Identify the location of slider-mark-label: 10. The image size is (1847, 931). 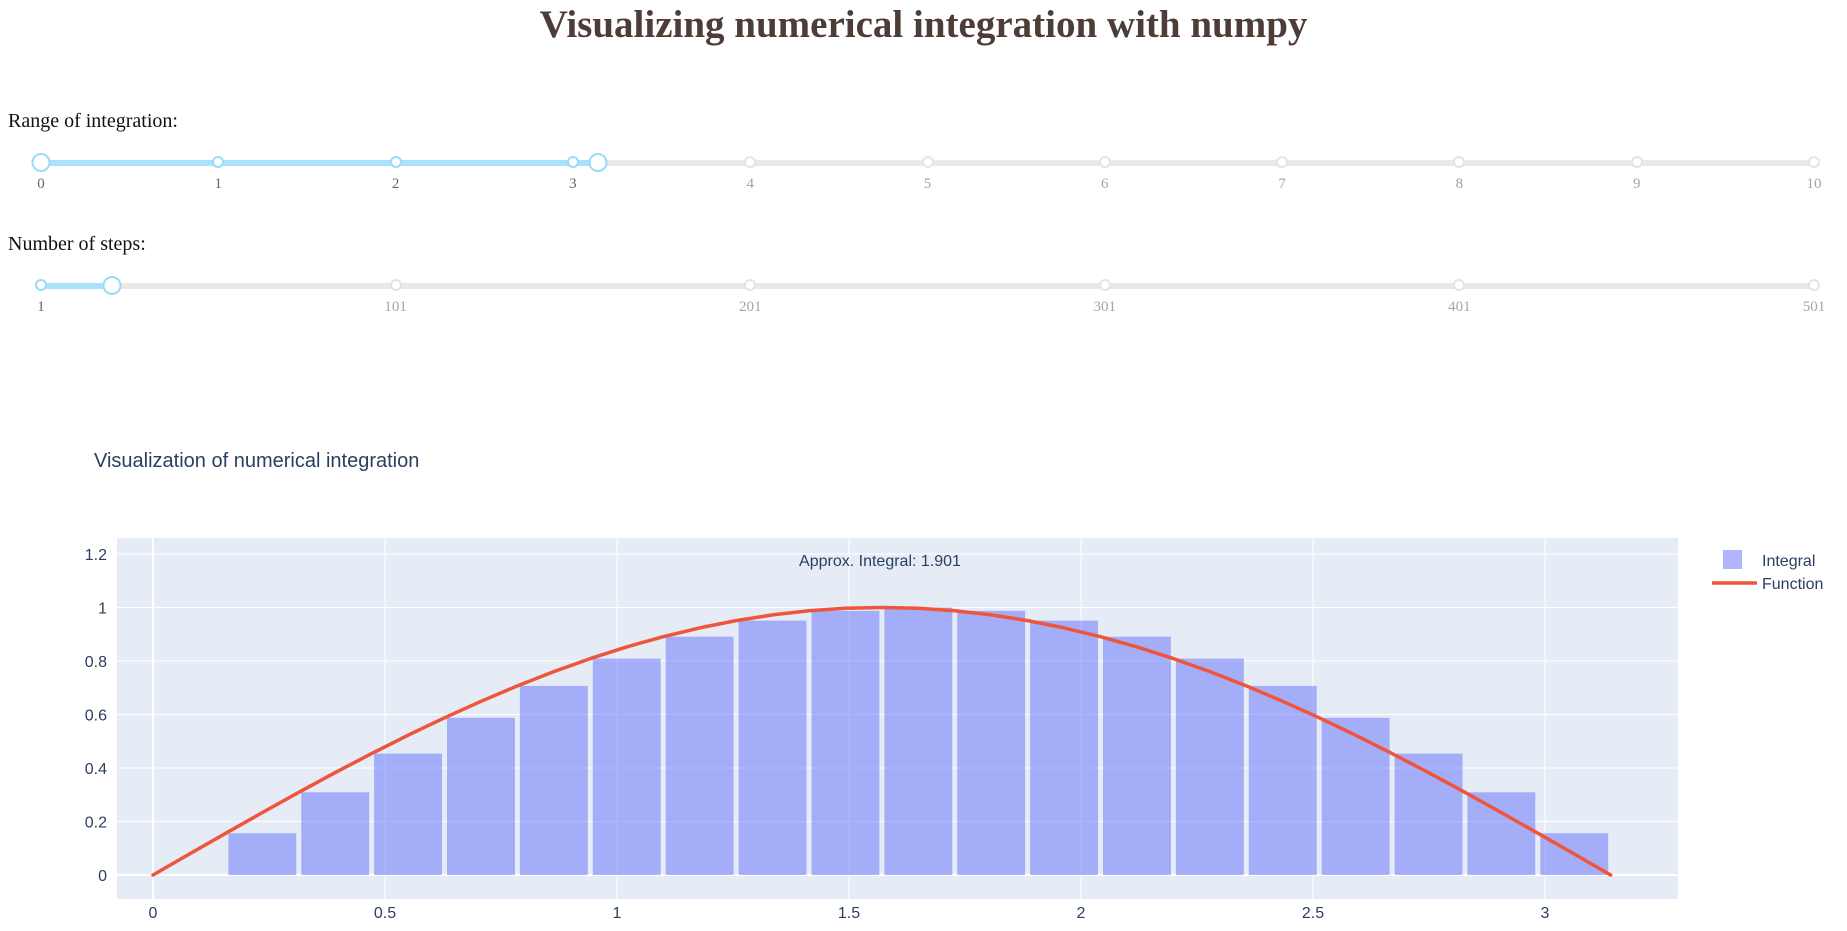
(1814, 184).